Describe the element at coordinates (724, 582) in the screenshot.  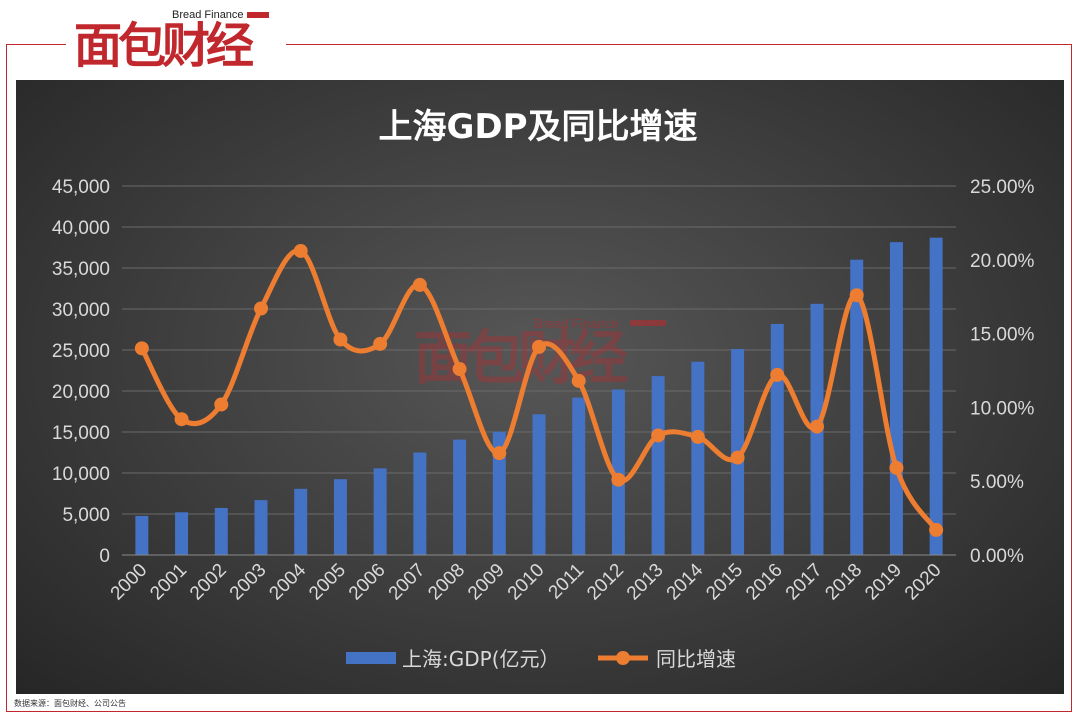
I see `x-tick-label: 2015` at that location.